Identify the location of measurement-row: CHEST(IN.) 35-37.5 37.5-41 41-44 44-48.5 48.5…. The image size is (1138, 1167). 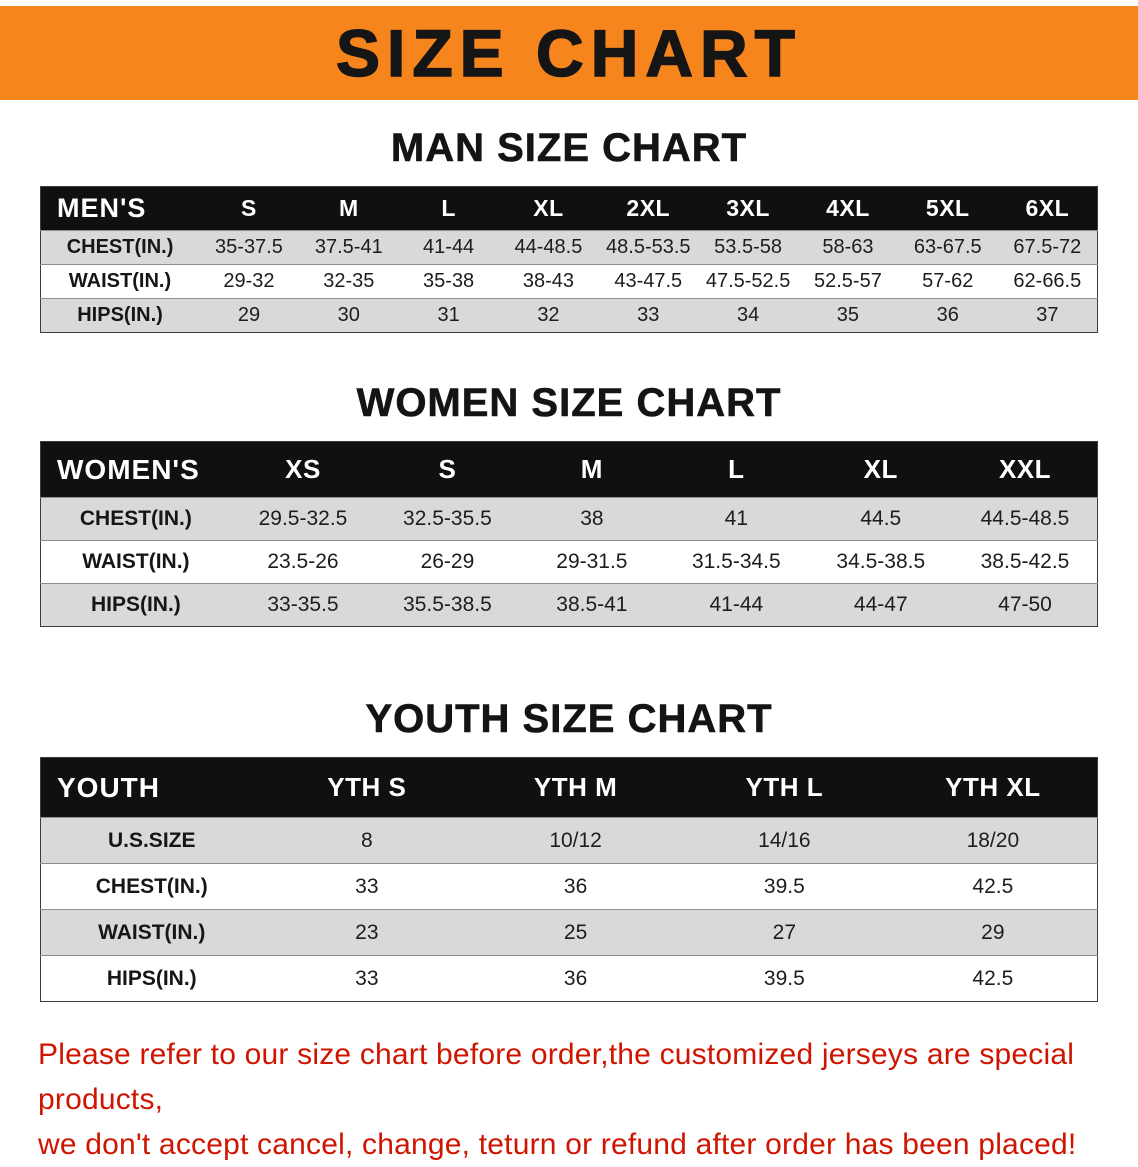
(569, 247).